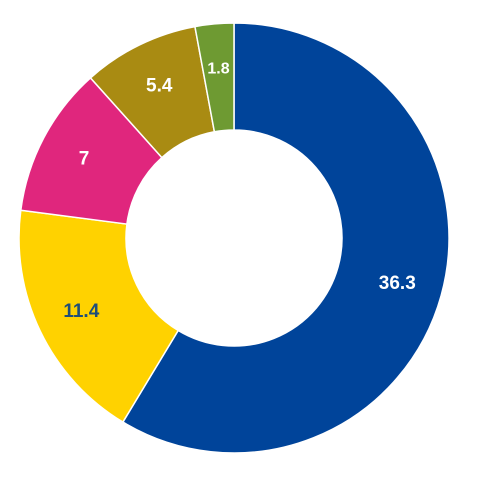 The width and height of the screenshot is (483, 477). What do you see at coordinates (397, 283) in the screenshot?
I see `slice-data-label-1: 36.3` at bounding box center [397, 283].